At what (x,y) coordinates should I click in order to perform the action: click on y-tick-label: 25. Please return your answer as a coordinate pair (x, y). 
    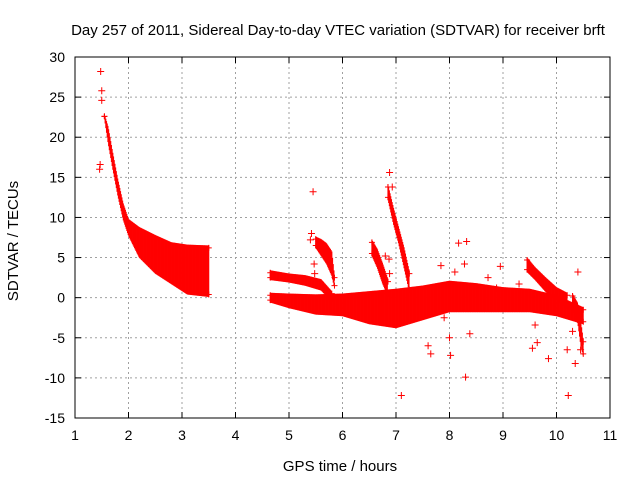
    Looking at the image, I should click on (57, 97).